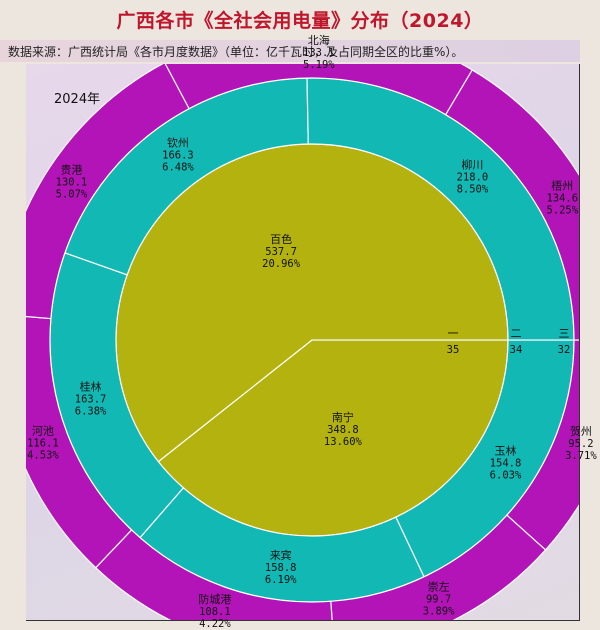 The width and height of the screenshot is (600, 630). I want to click on slice-label-name-北海: 北海, so click(319, 40).